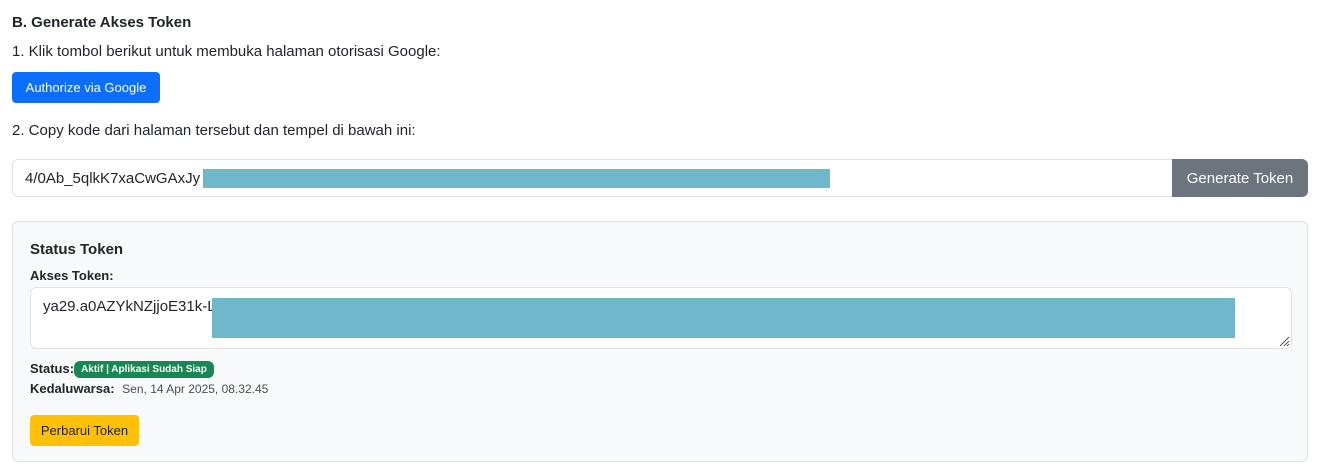 This screenshot has width=1319, height=476. I want to click on code-input-group: Generate Token, so click(660, 178).